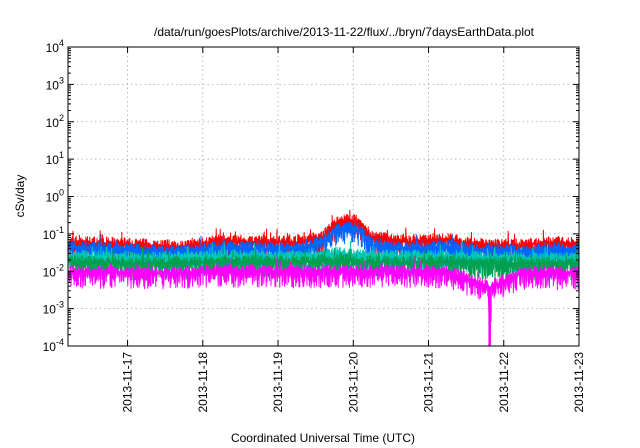 This screenshot has width=640, height=448. Describe the element at coordinates (278, 382) in the screenshot. I see `x-tick-label: 2013-11-19` at that location.